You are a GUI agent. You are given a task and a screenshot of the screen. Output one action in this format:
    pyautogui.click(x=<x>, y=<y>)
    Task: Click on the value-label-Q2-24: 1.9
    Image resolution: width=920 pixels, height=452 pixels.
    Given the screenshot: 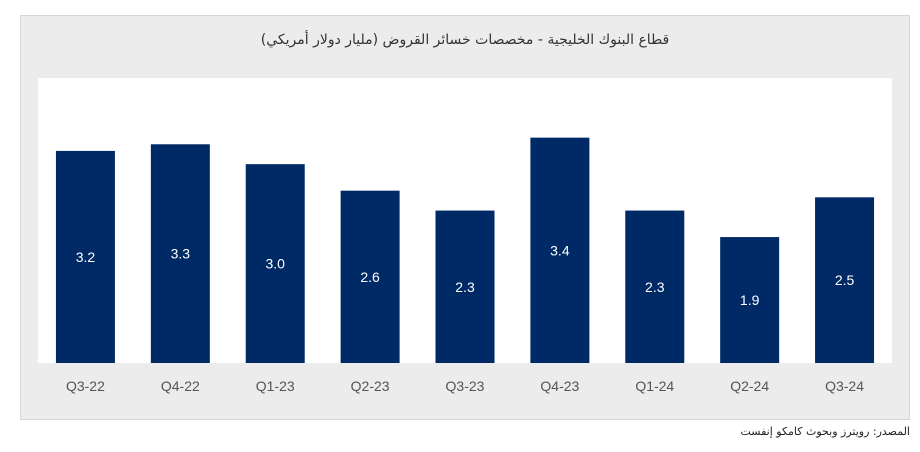 What is the action you would take?
    pyautogui.click(x=750, y=300)
    